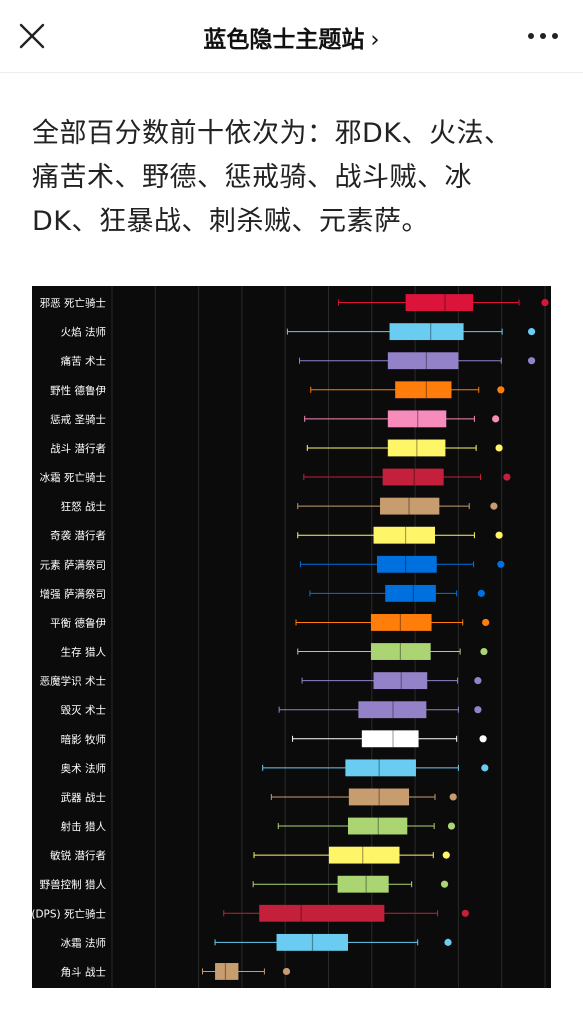  I want to click on tick-label: 暗影 牧师, so click(83, 739).